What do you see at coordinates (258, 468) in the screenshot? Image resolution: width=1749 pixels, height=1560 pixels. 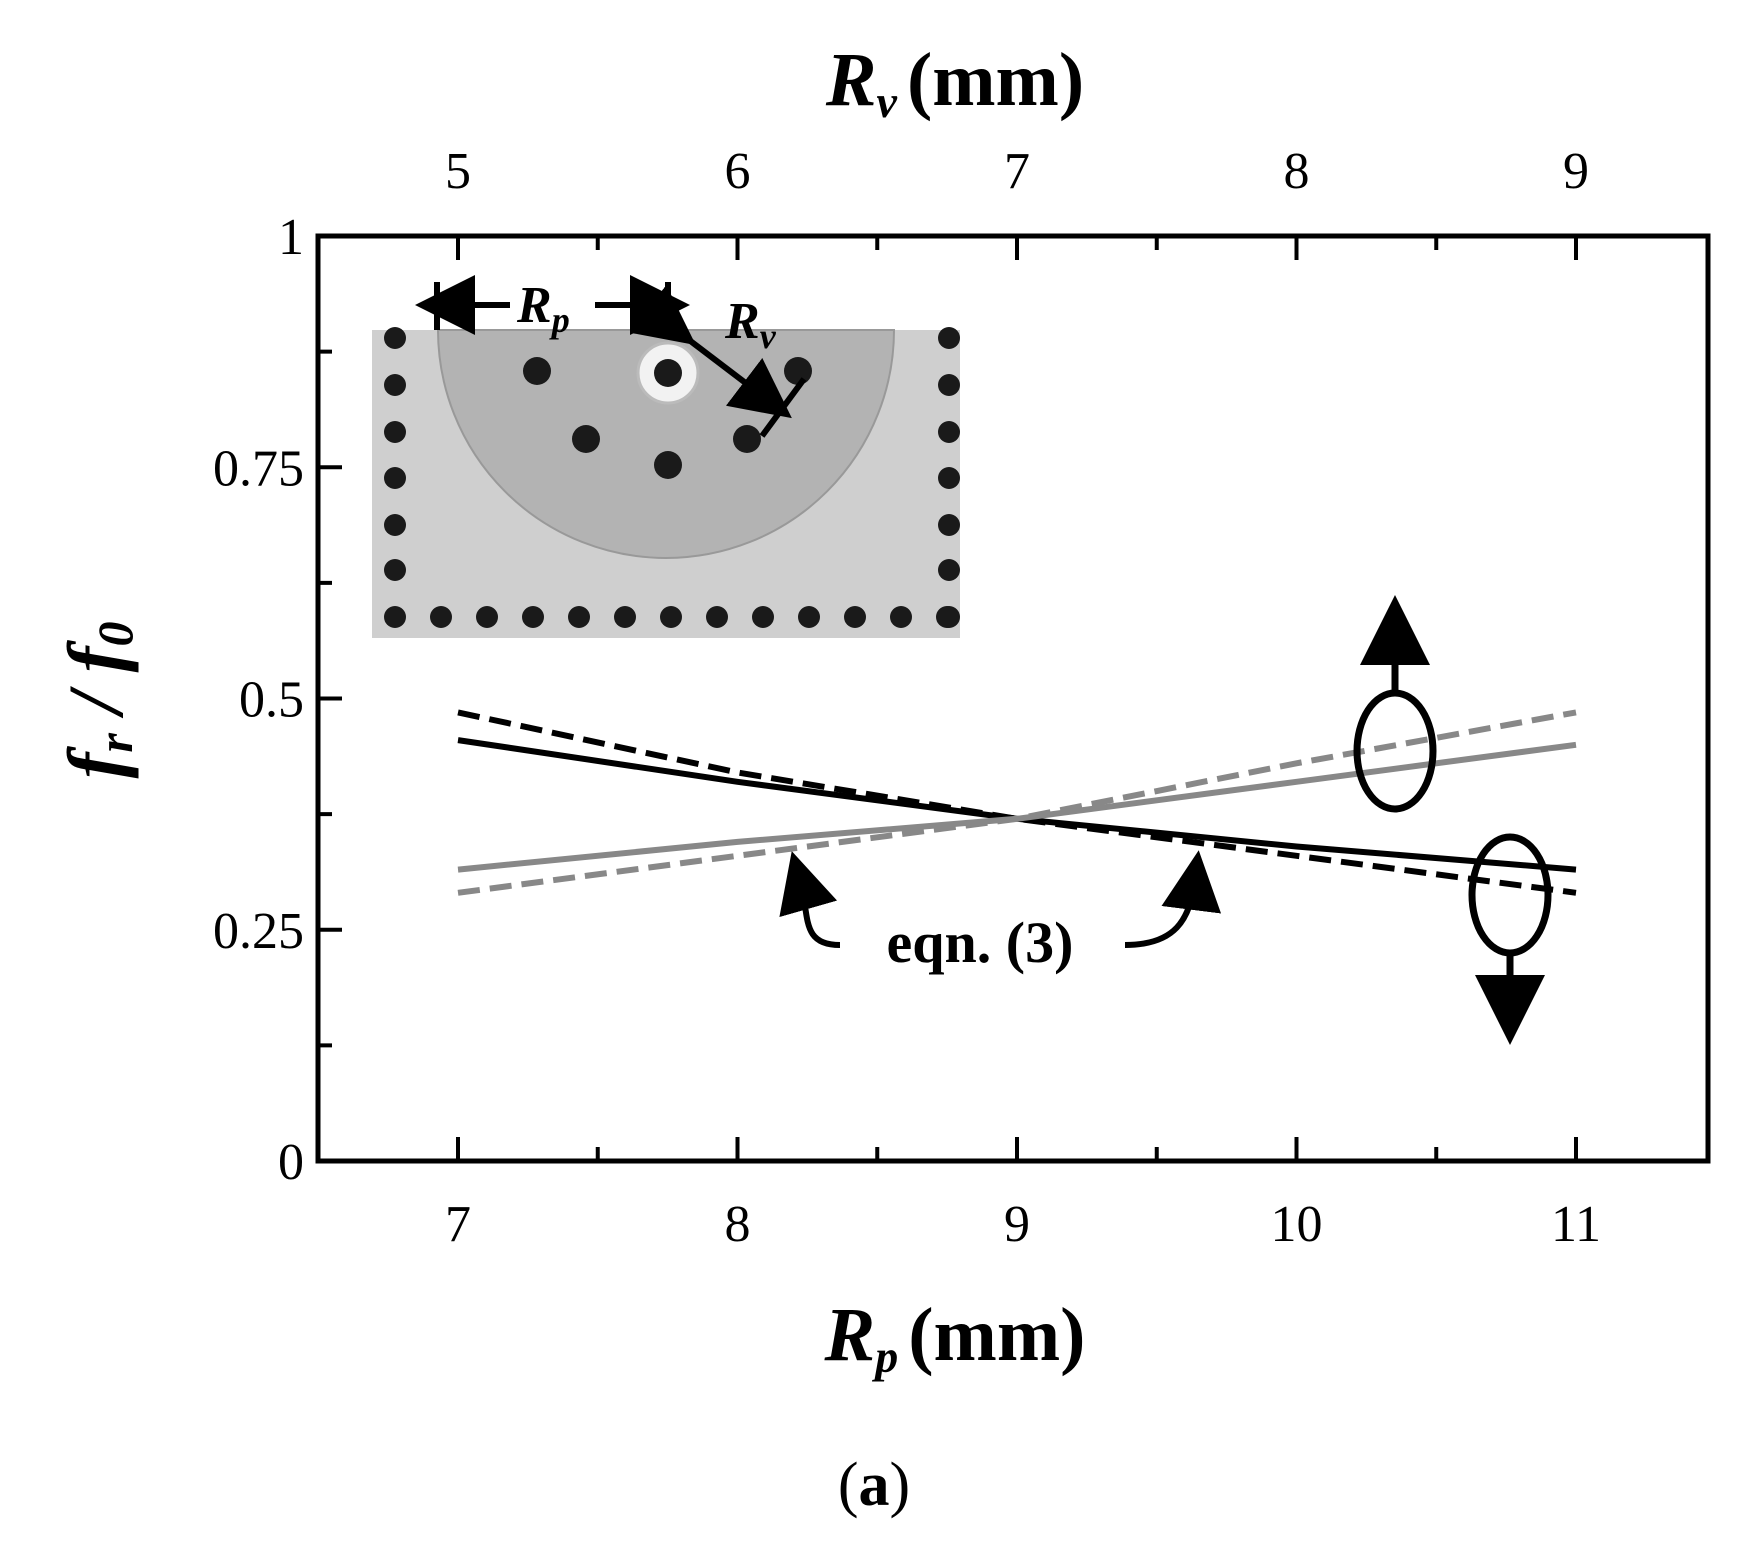 I see `y-tick-label: 0.75` at bounding box center [258, 468].